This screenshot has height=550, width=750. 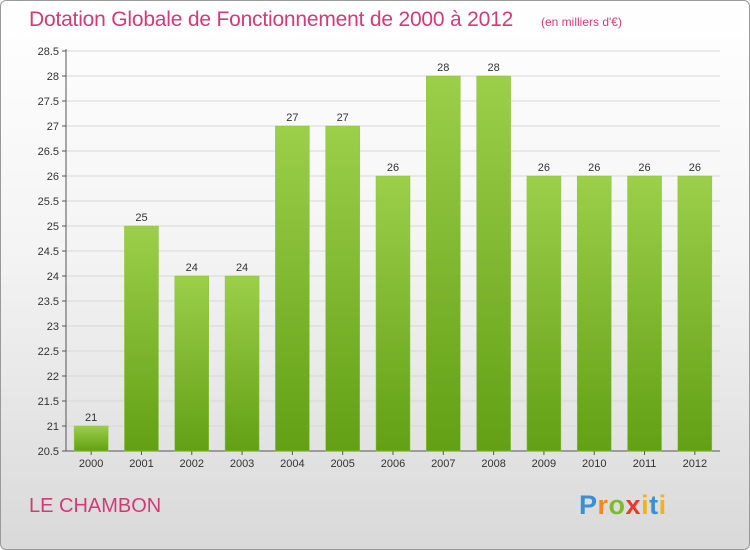 I want to click on commune-name: LE CHAMBON, so click(x=95, y=506).